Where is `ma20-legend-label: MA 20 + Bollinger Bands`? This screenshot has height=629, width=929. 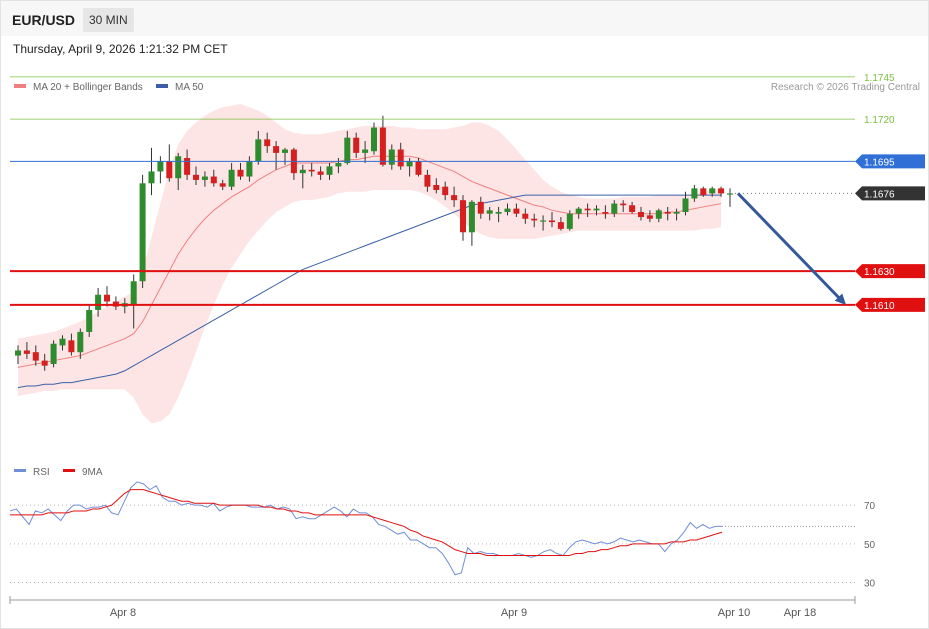 ma20-legend-label: MA 20 + Bollinger Bands is located at coordinates (88, 87).